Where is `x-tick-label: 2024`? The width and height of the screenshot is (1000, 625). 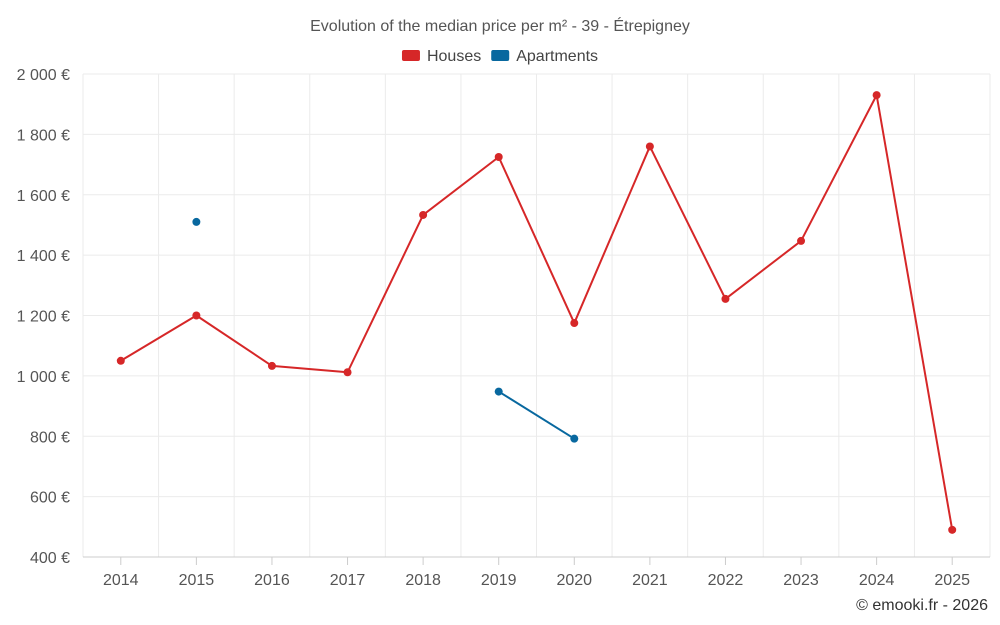
x-tick-label: 2024 is located at coordinates (877, 580).